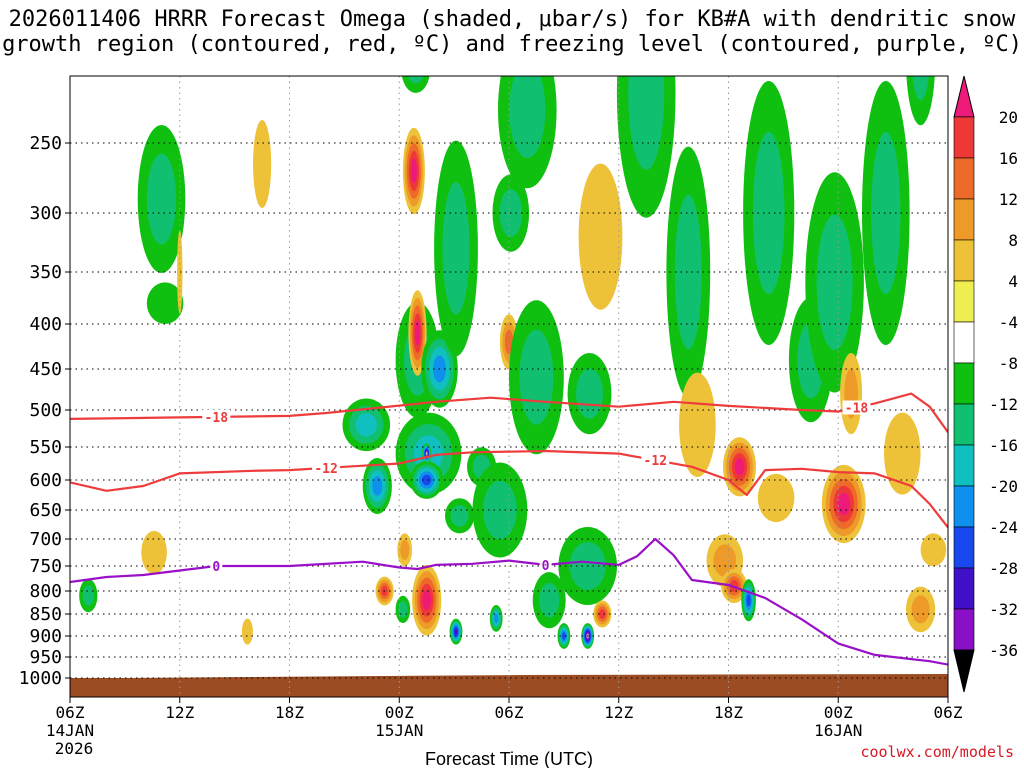  Describe the element at coordinates (45, 539) in the screenshot. I see `y-tick-label-700: 700` at that location.